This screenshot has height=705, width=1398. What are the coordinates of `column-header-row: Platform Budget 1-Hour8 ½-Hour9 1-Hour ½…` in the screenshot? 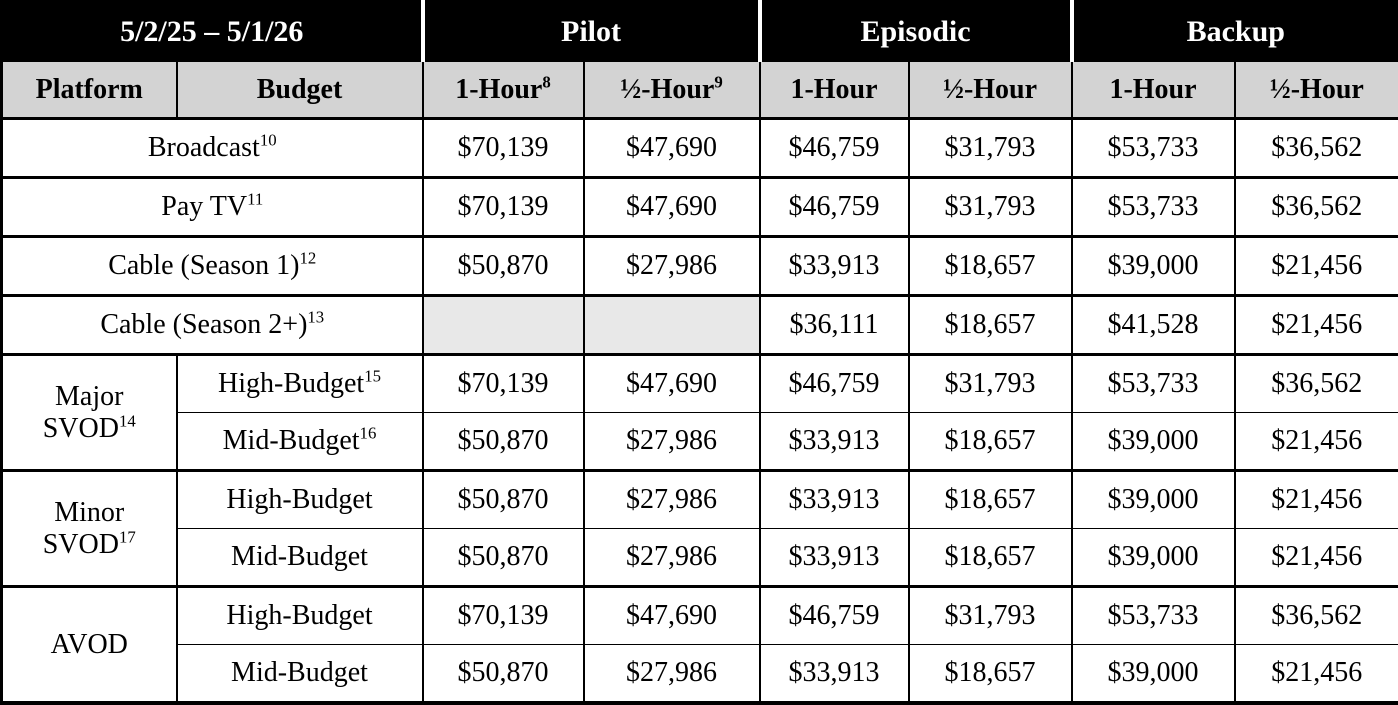 It's located at (700, 90).